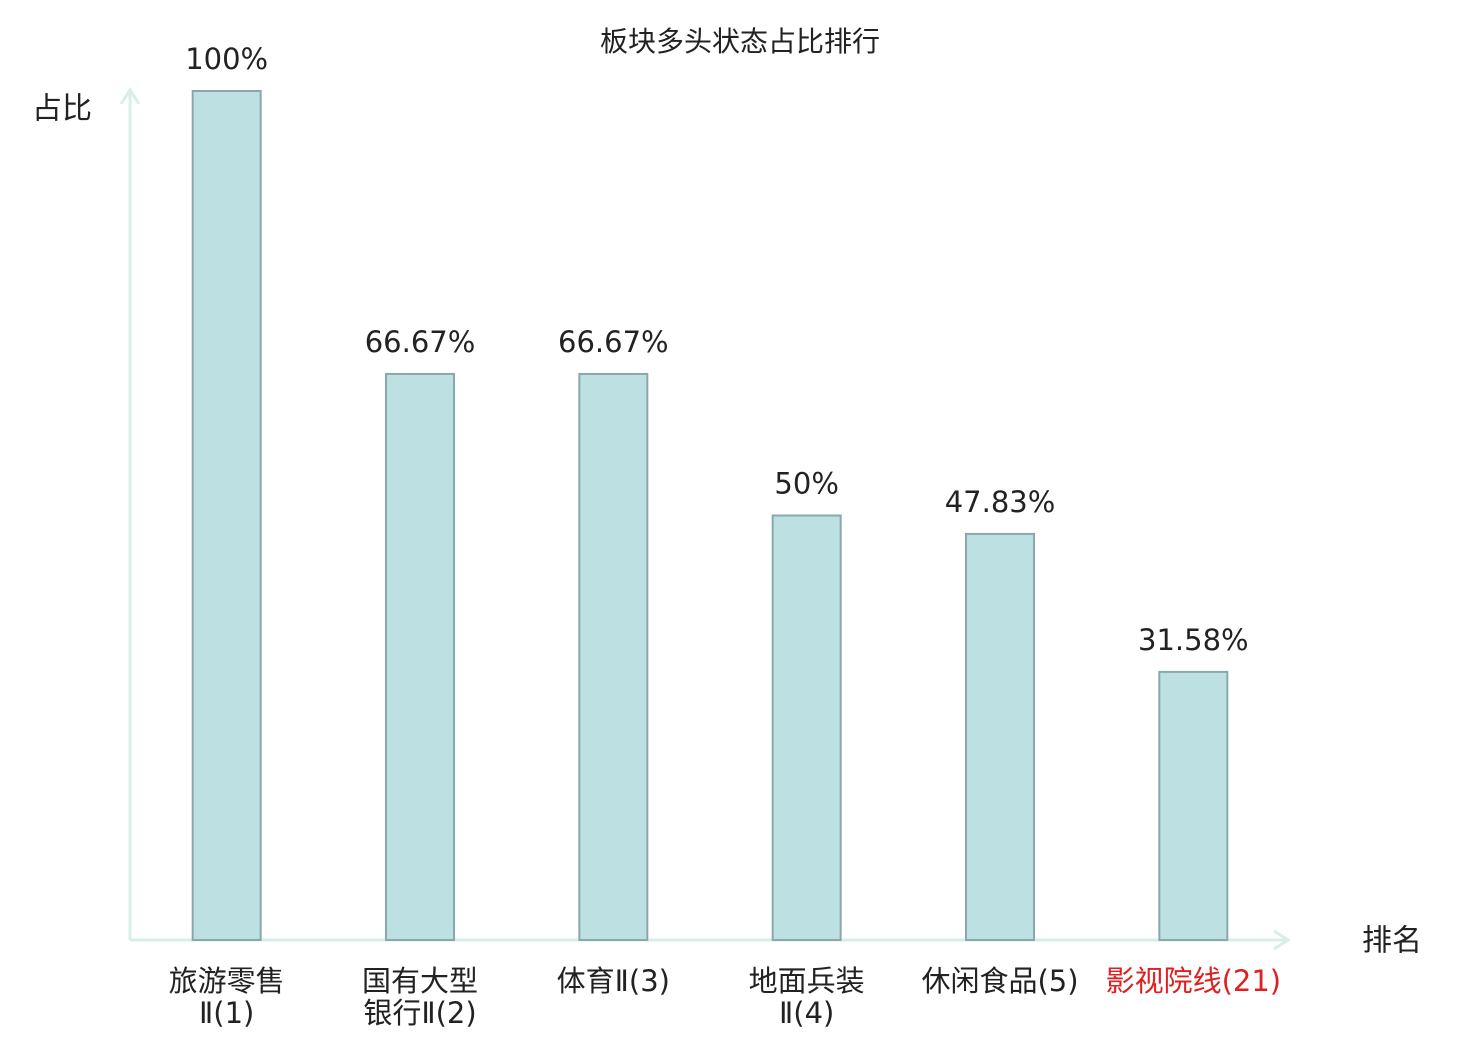  Describe the element at coordinates (130, 513) in the screenshot. I see `y-axis` at that location.